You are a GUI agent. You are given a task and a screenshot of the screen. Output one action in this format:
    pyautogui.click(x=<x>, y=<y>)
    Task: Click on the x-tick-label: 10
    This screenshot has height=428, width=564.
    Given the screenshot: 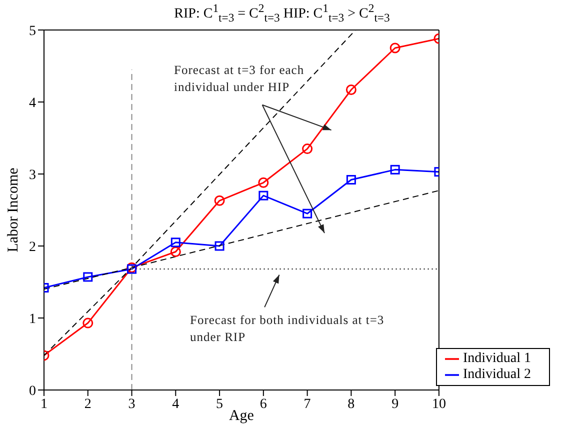 What is the action you would take?
    pyautogui.click(x=439, y=404)
    